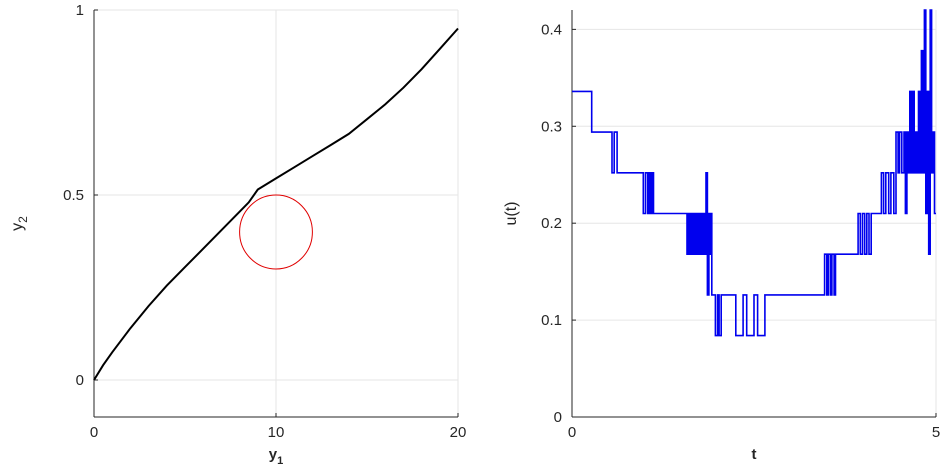  I want to click on right-ytick-label-4: 0.4, so click(551, 29).